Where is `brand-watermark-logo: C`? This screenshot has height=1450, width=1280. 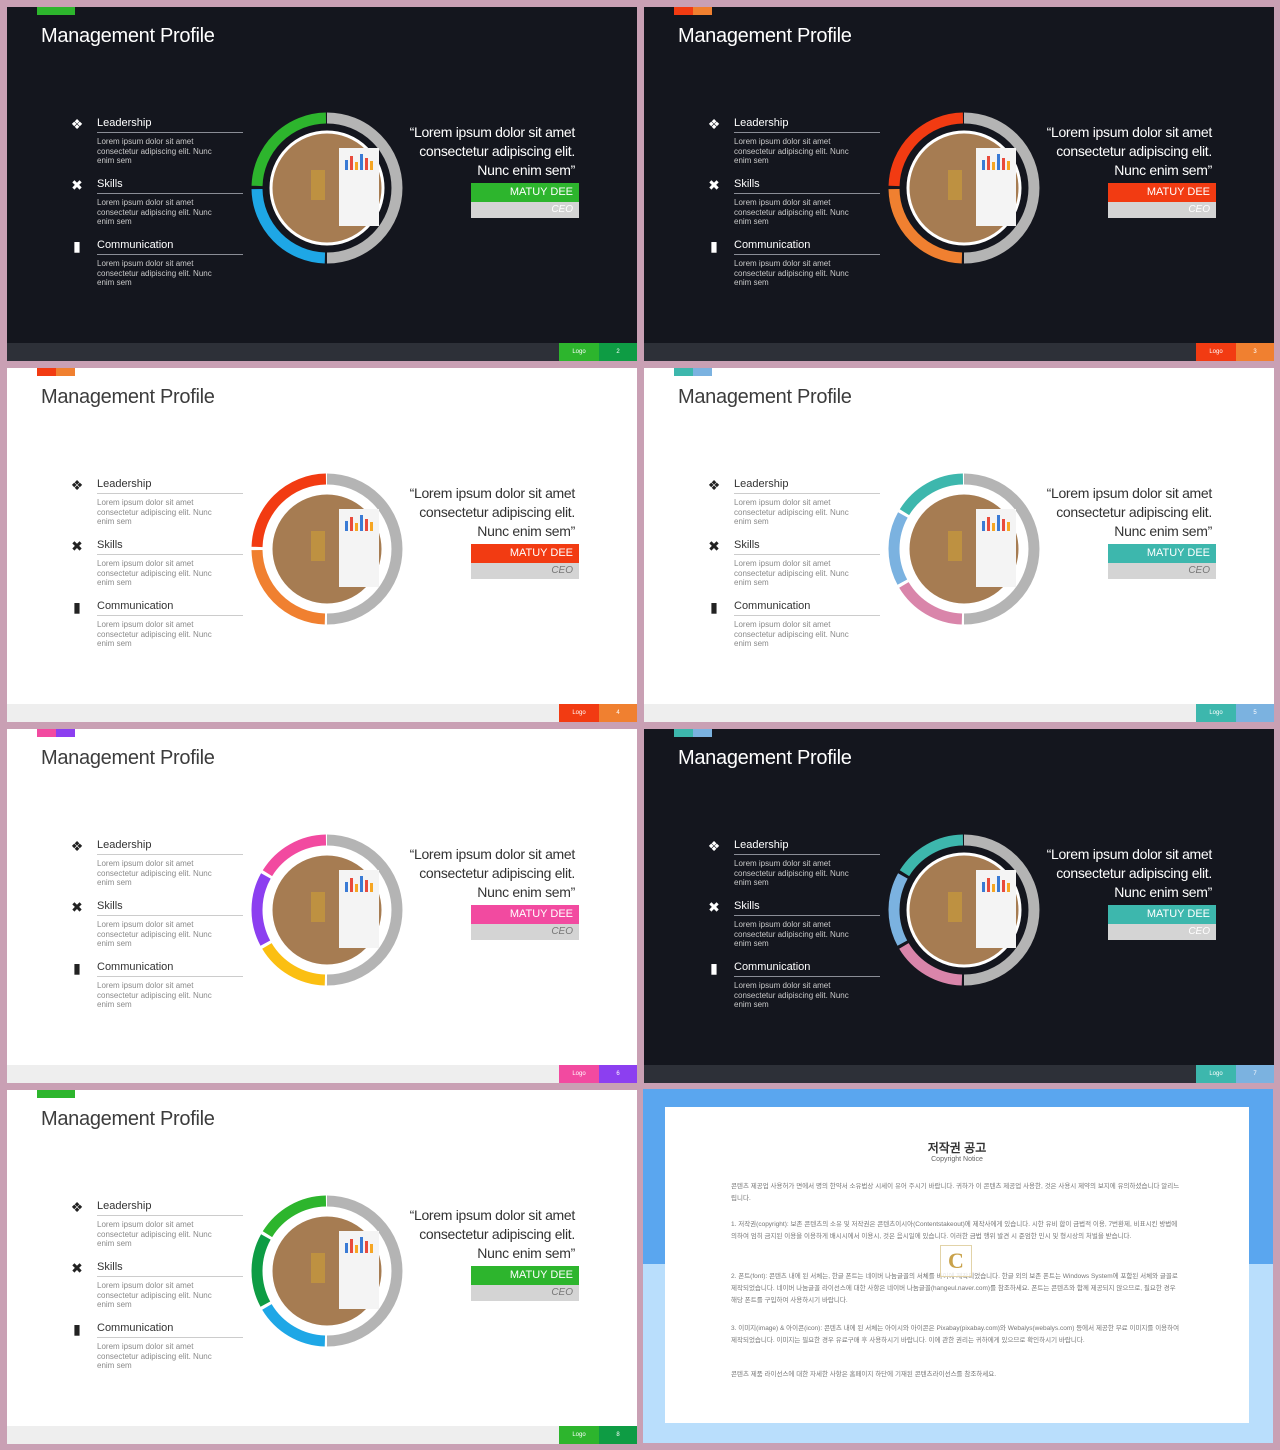
brand-watermark-logo: C is located at coordinates (956, 1261).